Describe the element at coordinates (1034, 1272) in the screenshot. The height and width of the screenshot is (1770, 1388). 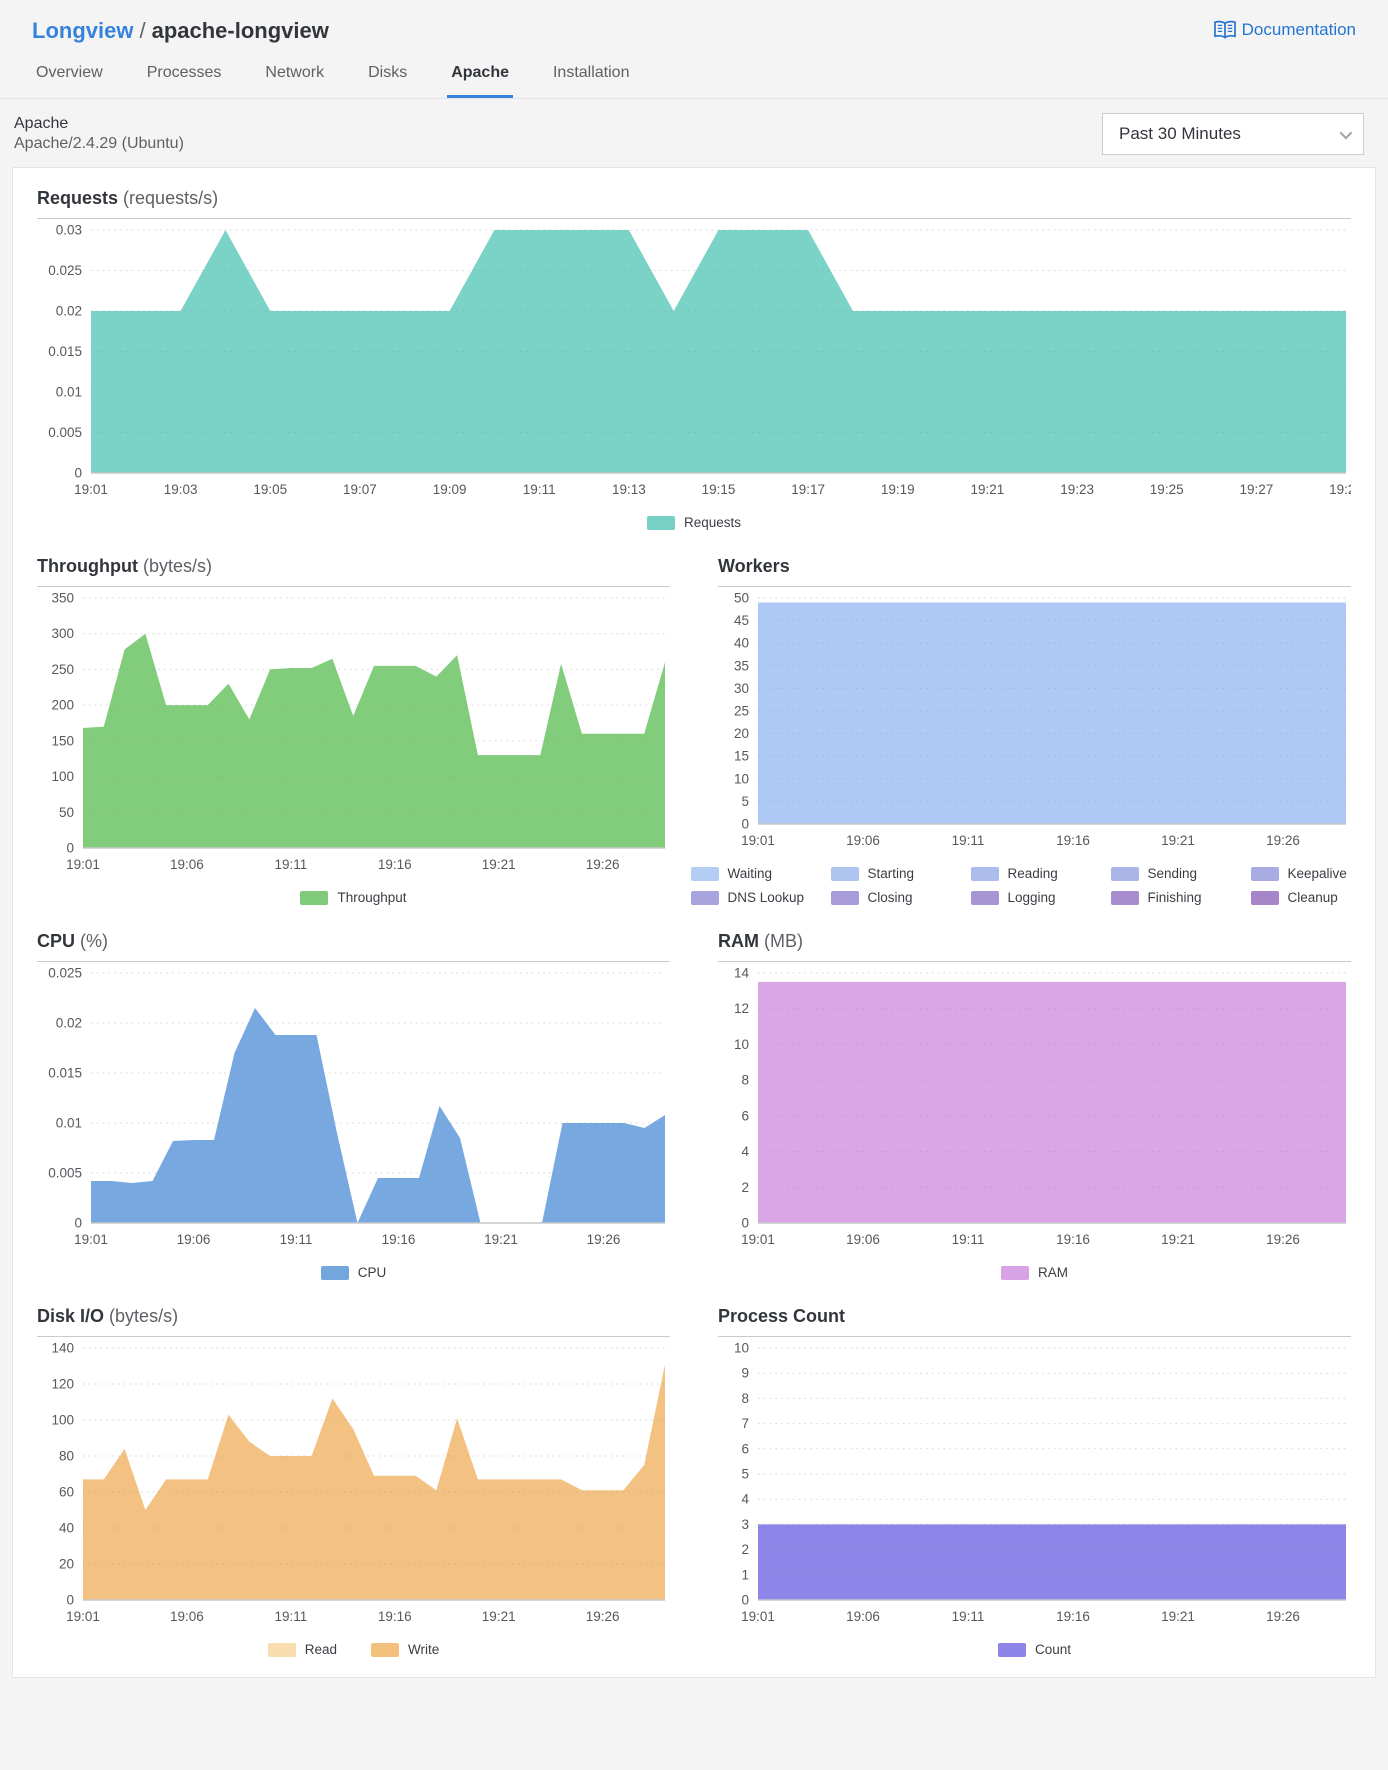
I see `ram-legend: RAM` at that location.